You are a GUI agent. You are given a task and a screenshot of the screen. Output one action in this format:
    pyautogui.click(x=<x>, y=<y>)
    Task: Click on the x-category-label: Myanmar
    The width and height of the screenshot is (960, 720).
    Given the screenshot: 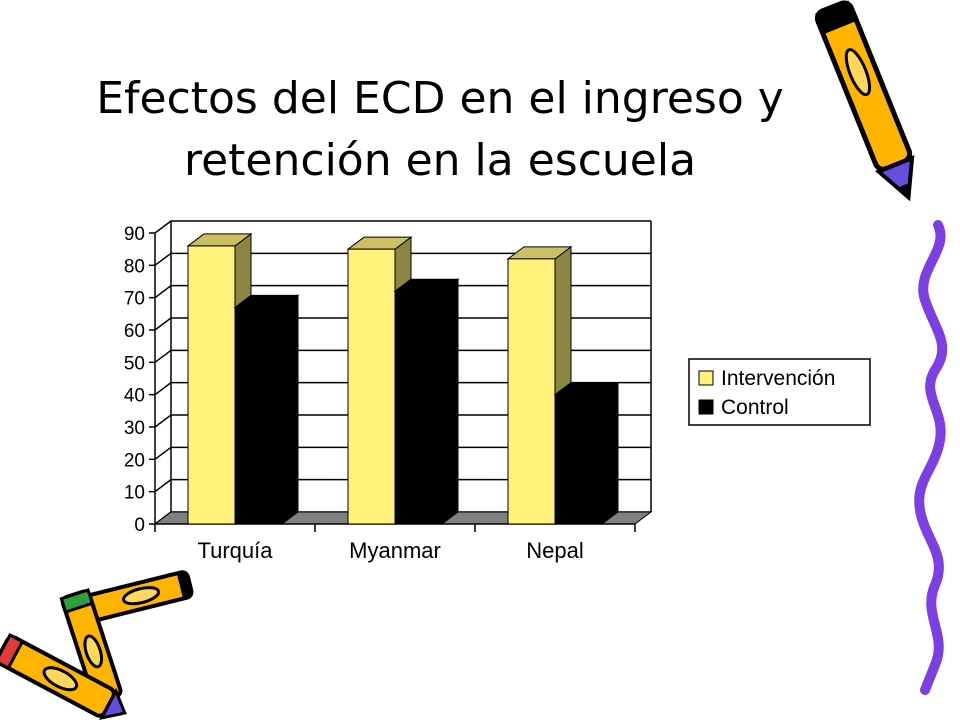 What is the action you would take?
    pyautogui.click(x=395, y=550)
    